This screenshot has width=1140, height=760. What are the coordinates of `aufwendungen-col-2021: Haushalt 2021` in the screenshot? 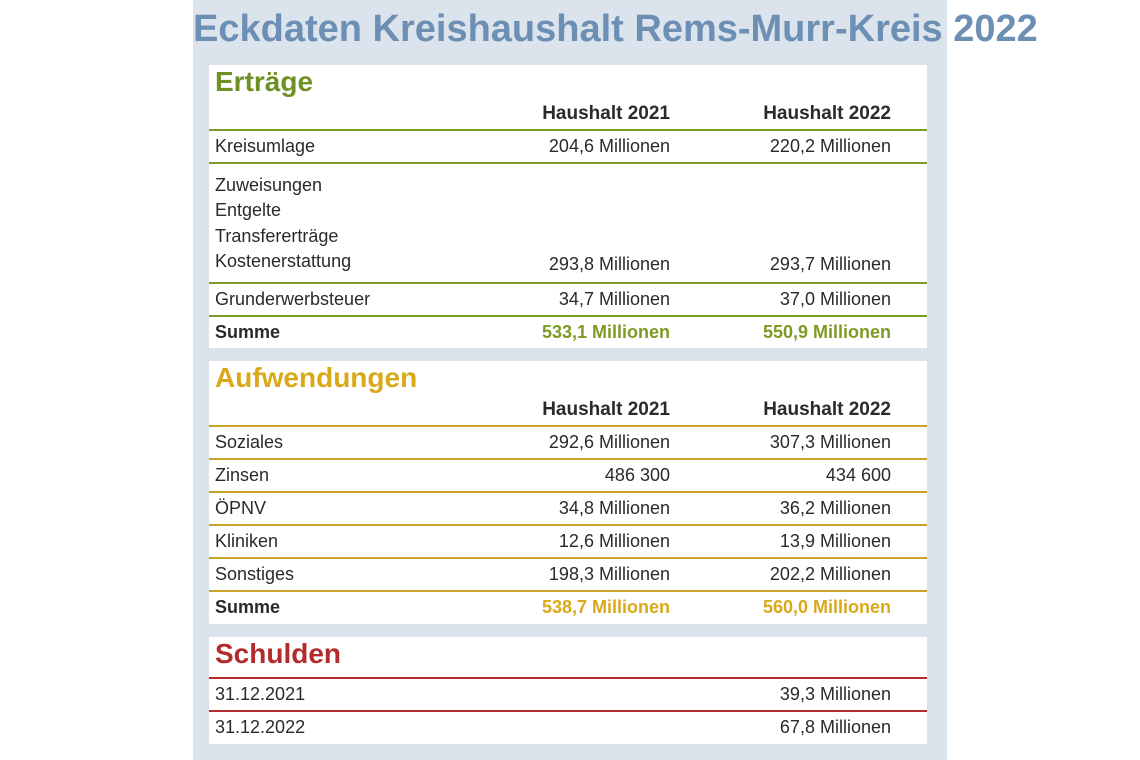 It's located at (606, 409).